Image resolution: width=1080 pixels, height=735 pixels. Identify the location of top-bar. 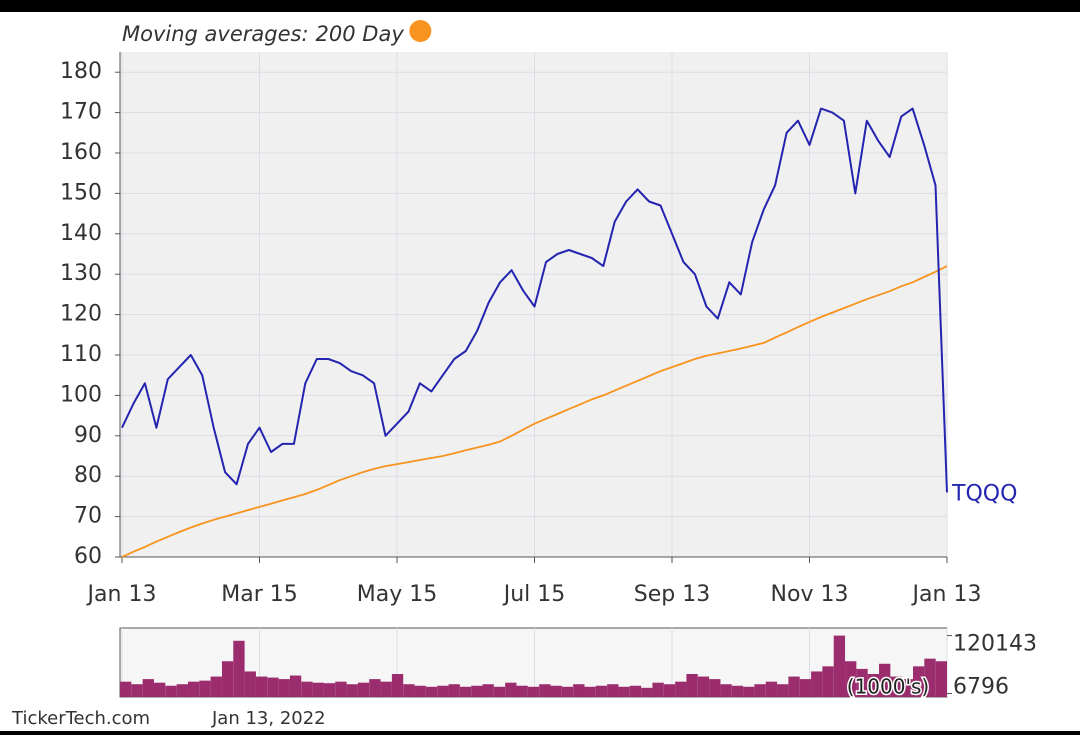
(540, 6).